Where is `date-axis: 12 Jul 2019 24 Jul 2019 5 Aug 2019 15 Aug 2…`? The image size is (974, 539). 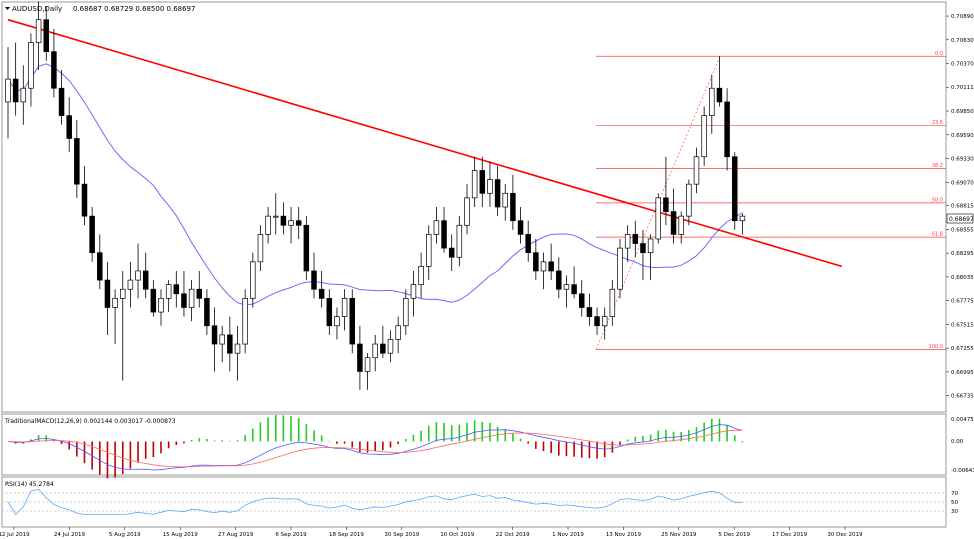
date-axis: 12 Jul 2019 24 Jul 2019 5 Aug 2019 15 Aug 2… is located at coordinates (431, 532).